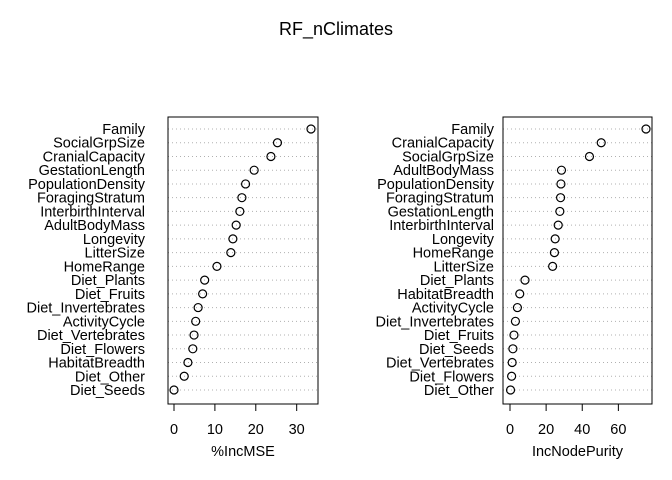 Image resolution: width=672 pixels, height=480 pixels. Describe the element at coordinates (578, 452) in the screenshot. I see `x-axis-label: IncNodePurity` at that location.